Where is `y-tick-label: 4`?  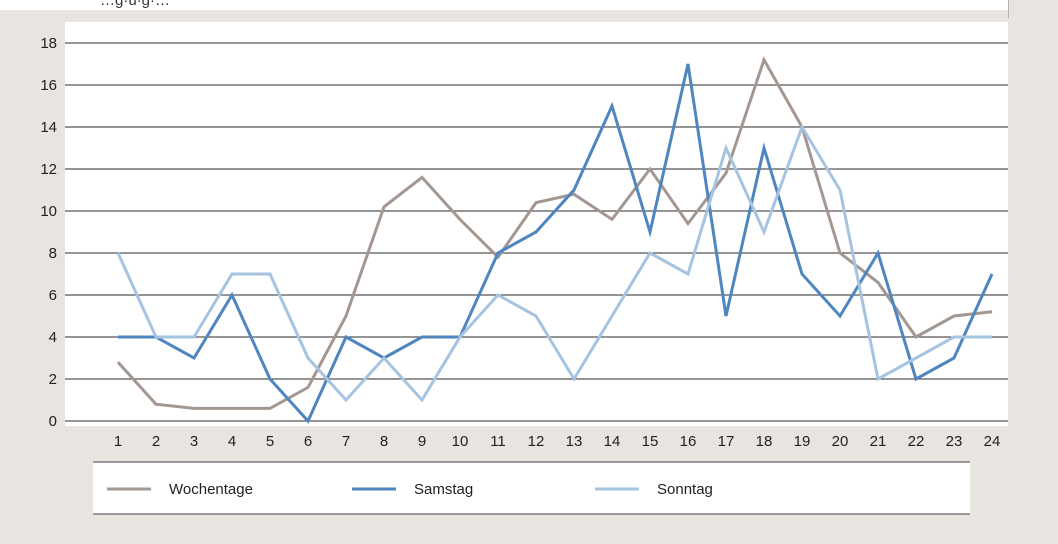 y-tick-label: 4 is located at coordinates (53, 337).